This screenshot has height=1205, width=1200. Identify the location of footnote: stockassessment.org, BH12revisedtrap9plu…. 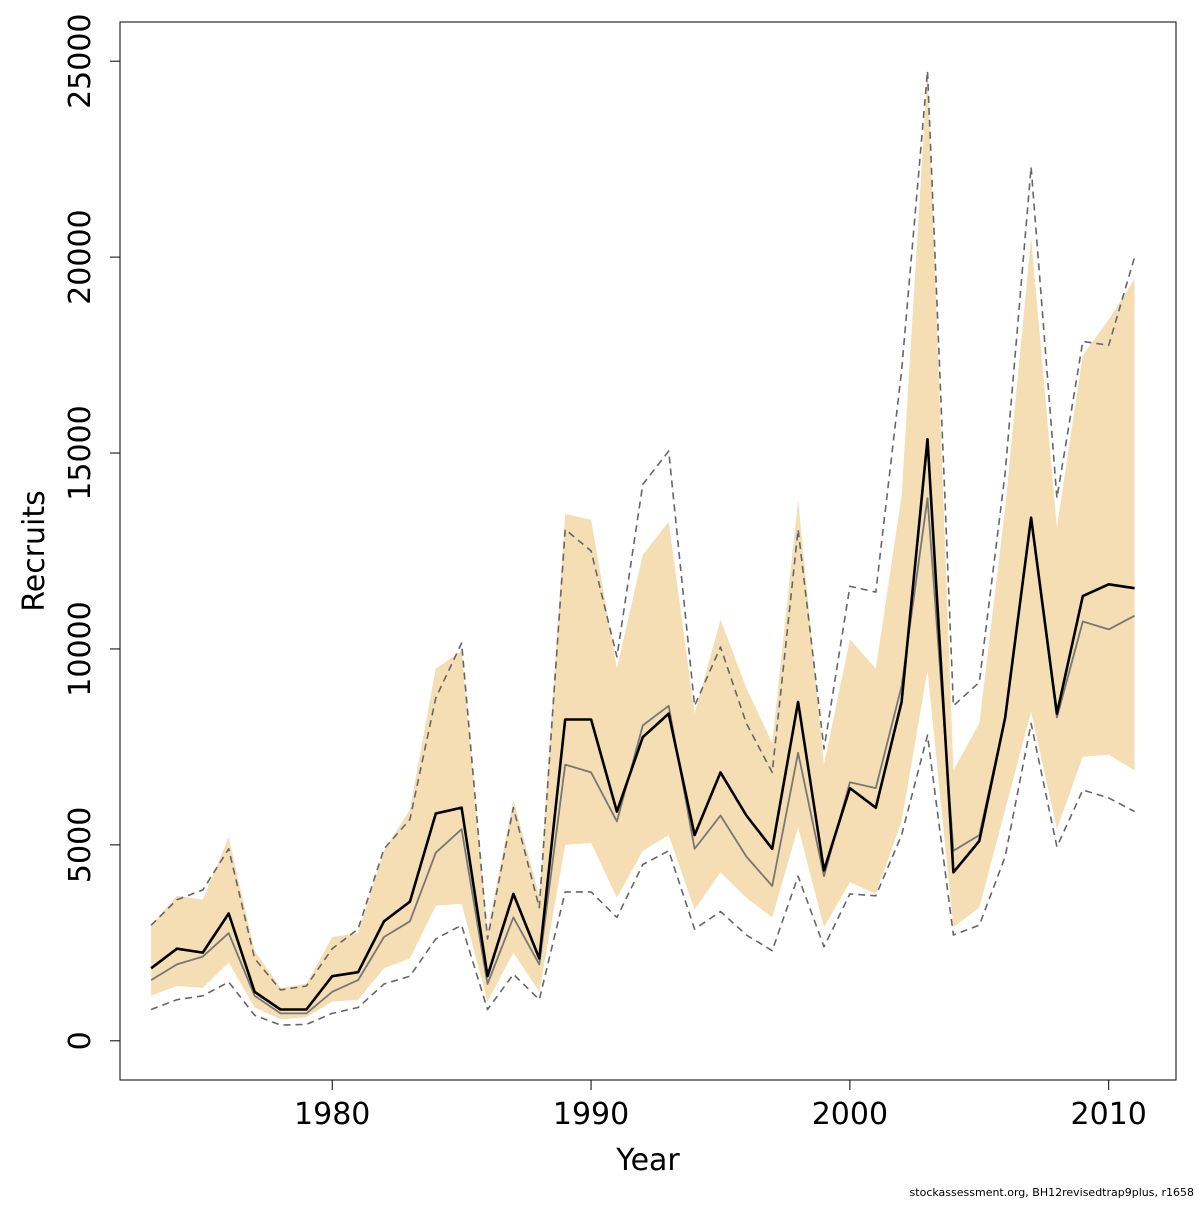
(1052, 1192).